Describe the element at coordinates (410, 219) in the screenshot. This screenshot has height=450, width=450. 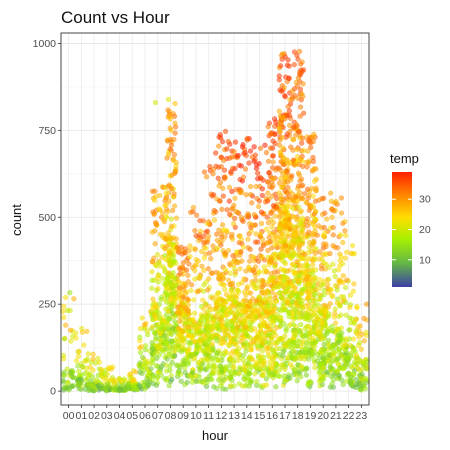
I see `legend: temp 102030` at that location.